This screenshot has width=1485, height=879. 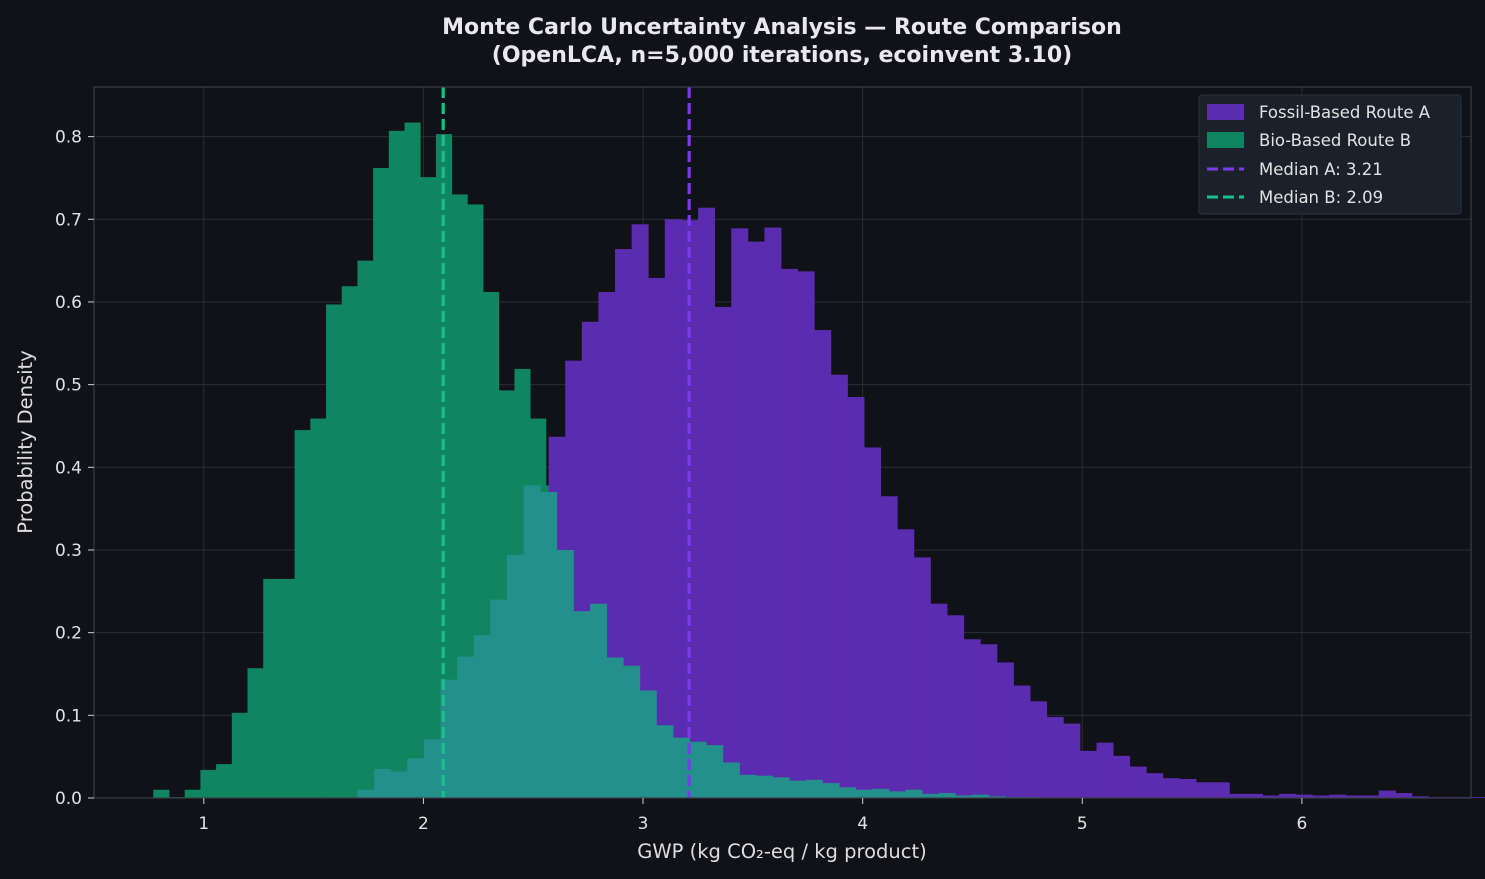 I want to click on y-tick-label: 0.3, so click(x=68, y=551).